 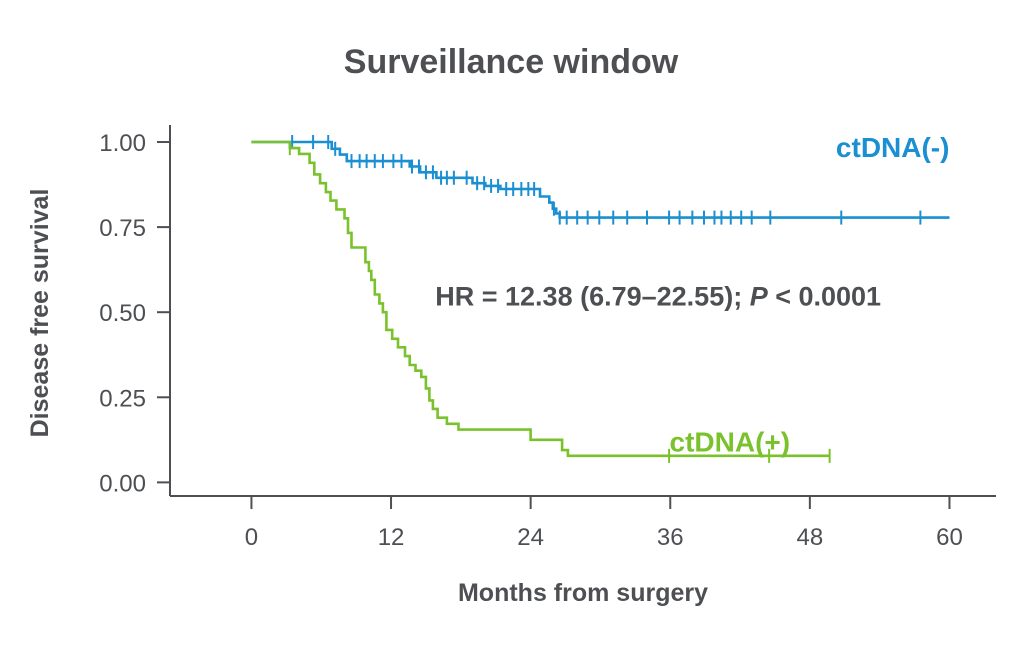 I want to click on y-tick-label: 1.00, so click(x=122, y=143).